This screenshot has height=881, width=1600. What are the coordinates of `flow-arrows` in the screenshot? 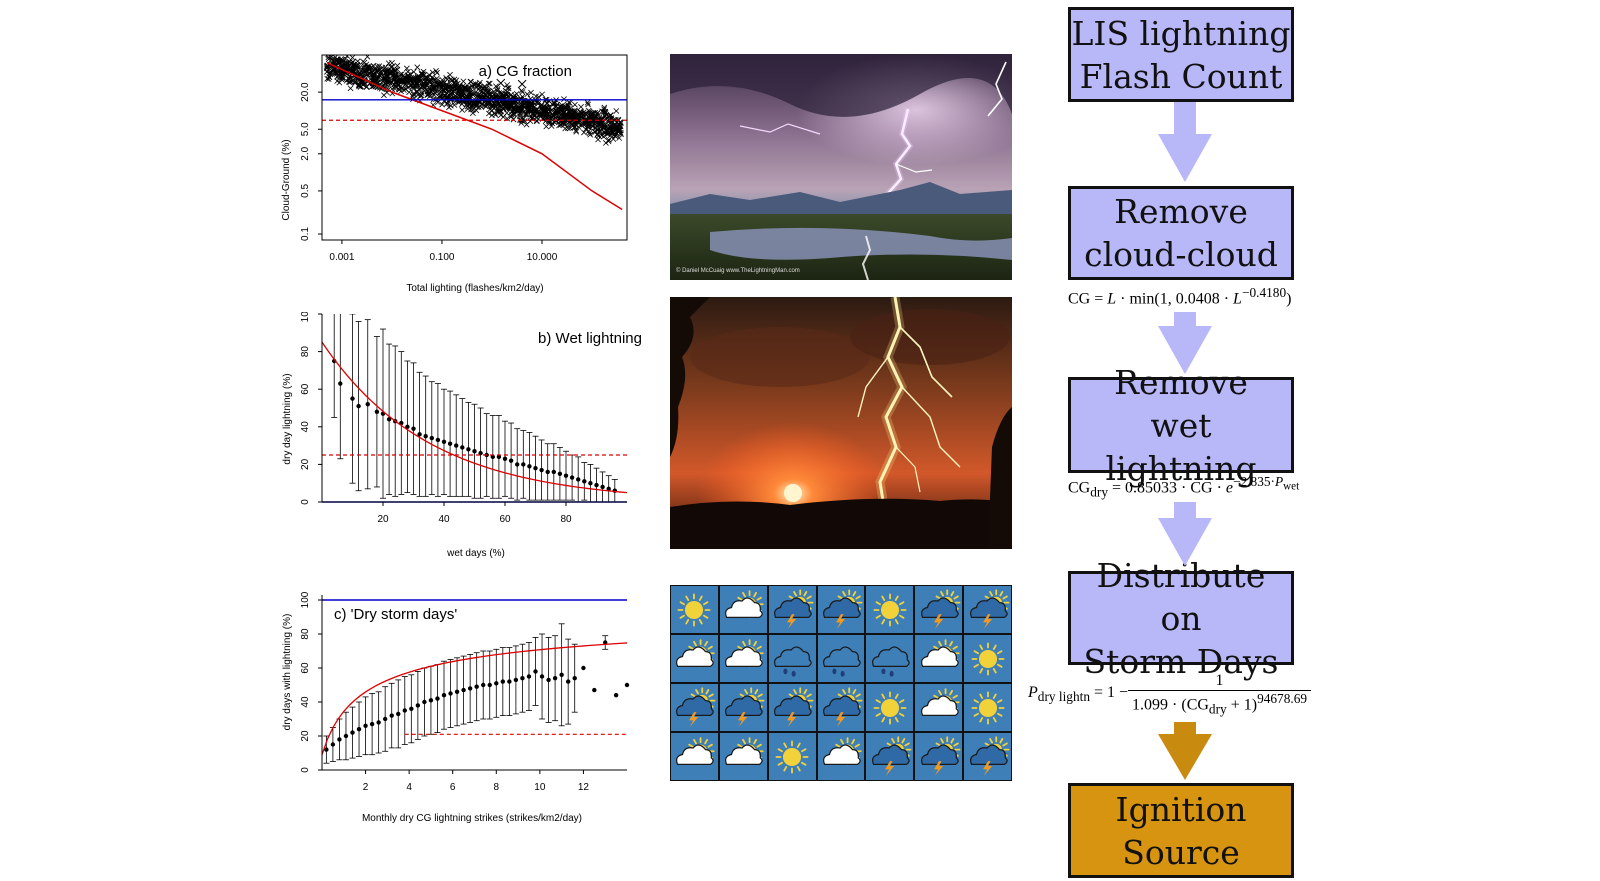 It's located at (1185, 441).